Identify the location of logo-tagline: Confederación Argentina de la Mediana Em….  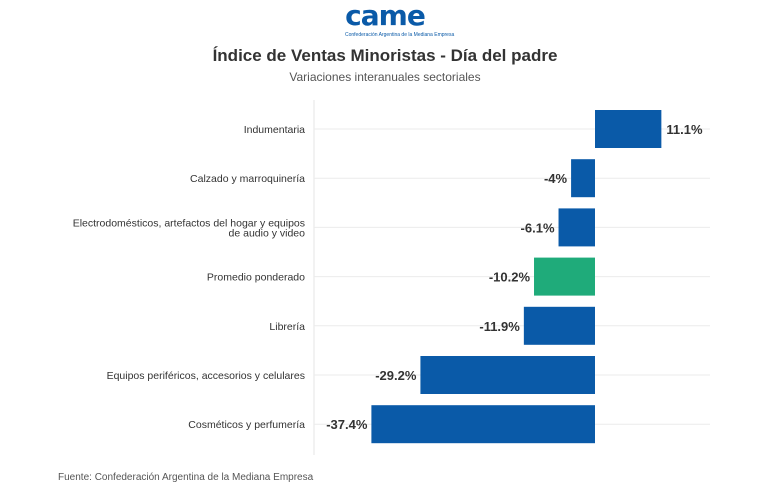
(400, 35).